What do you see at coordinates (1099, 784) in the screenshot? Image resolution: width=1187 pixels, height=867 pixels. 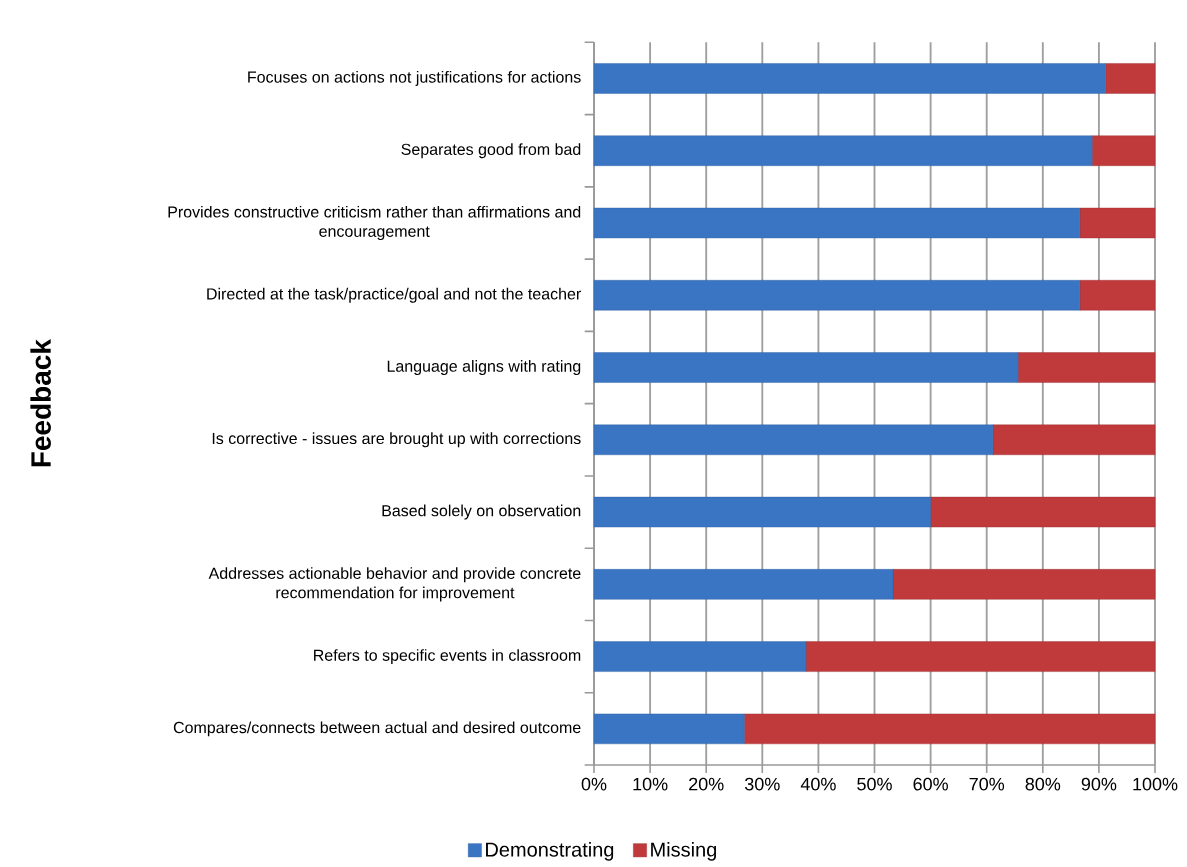 I see `x-tick-label: 90%` at bounding box center [1099, 784].